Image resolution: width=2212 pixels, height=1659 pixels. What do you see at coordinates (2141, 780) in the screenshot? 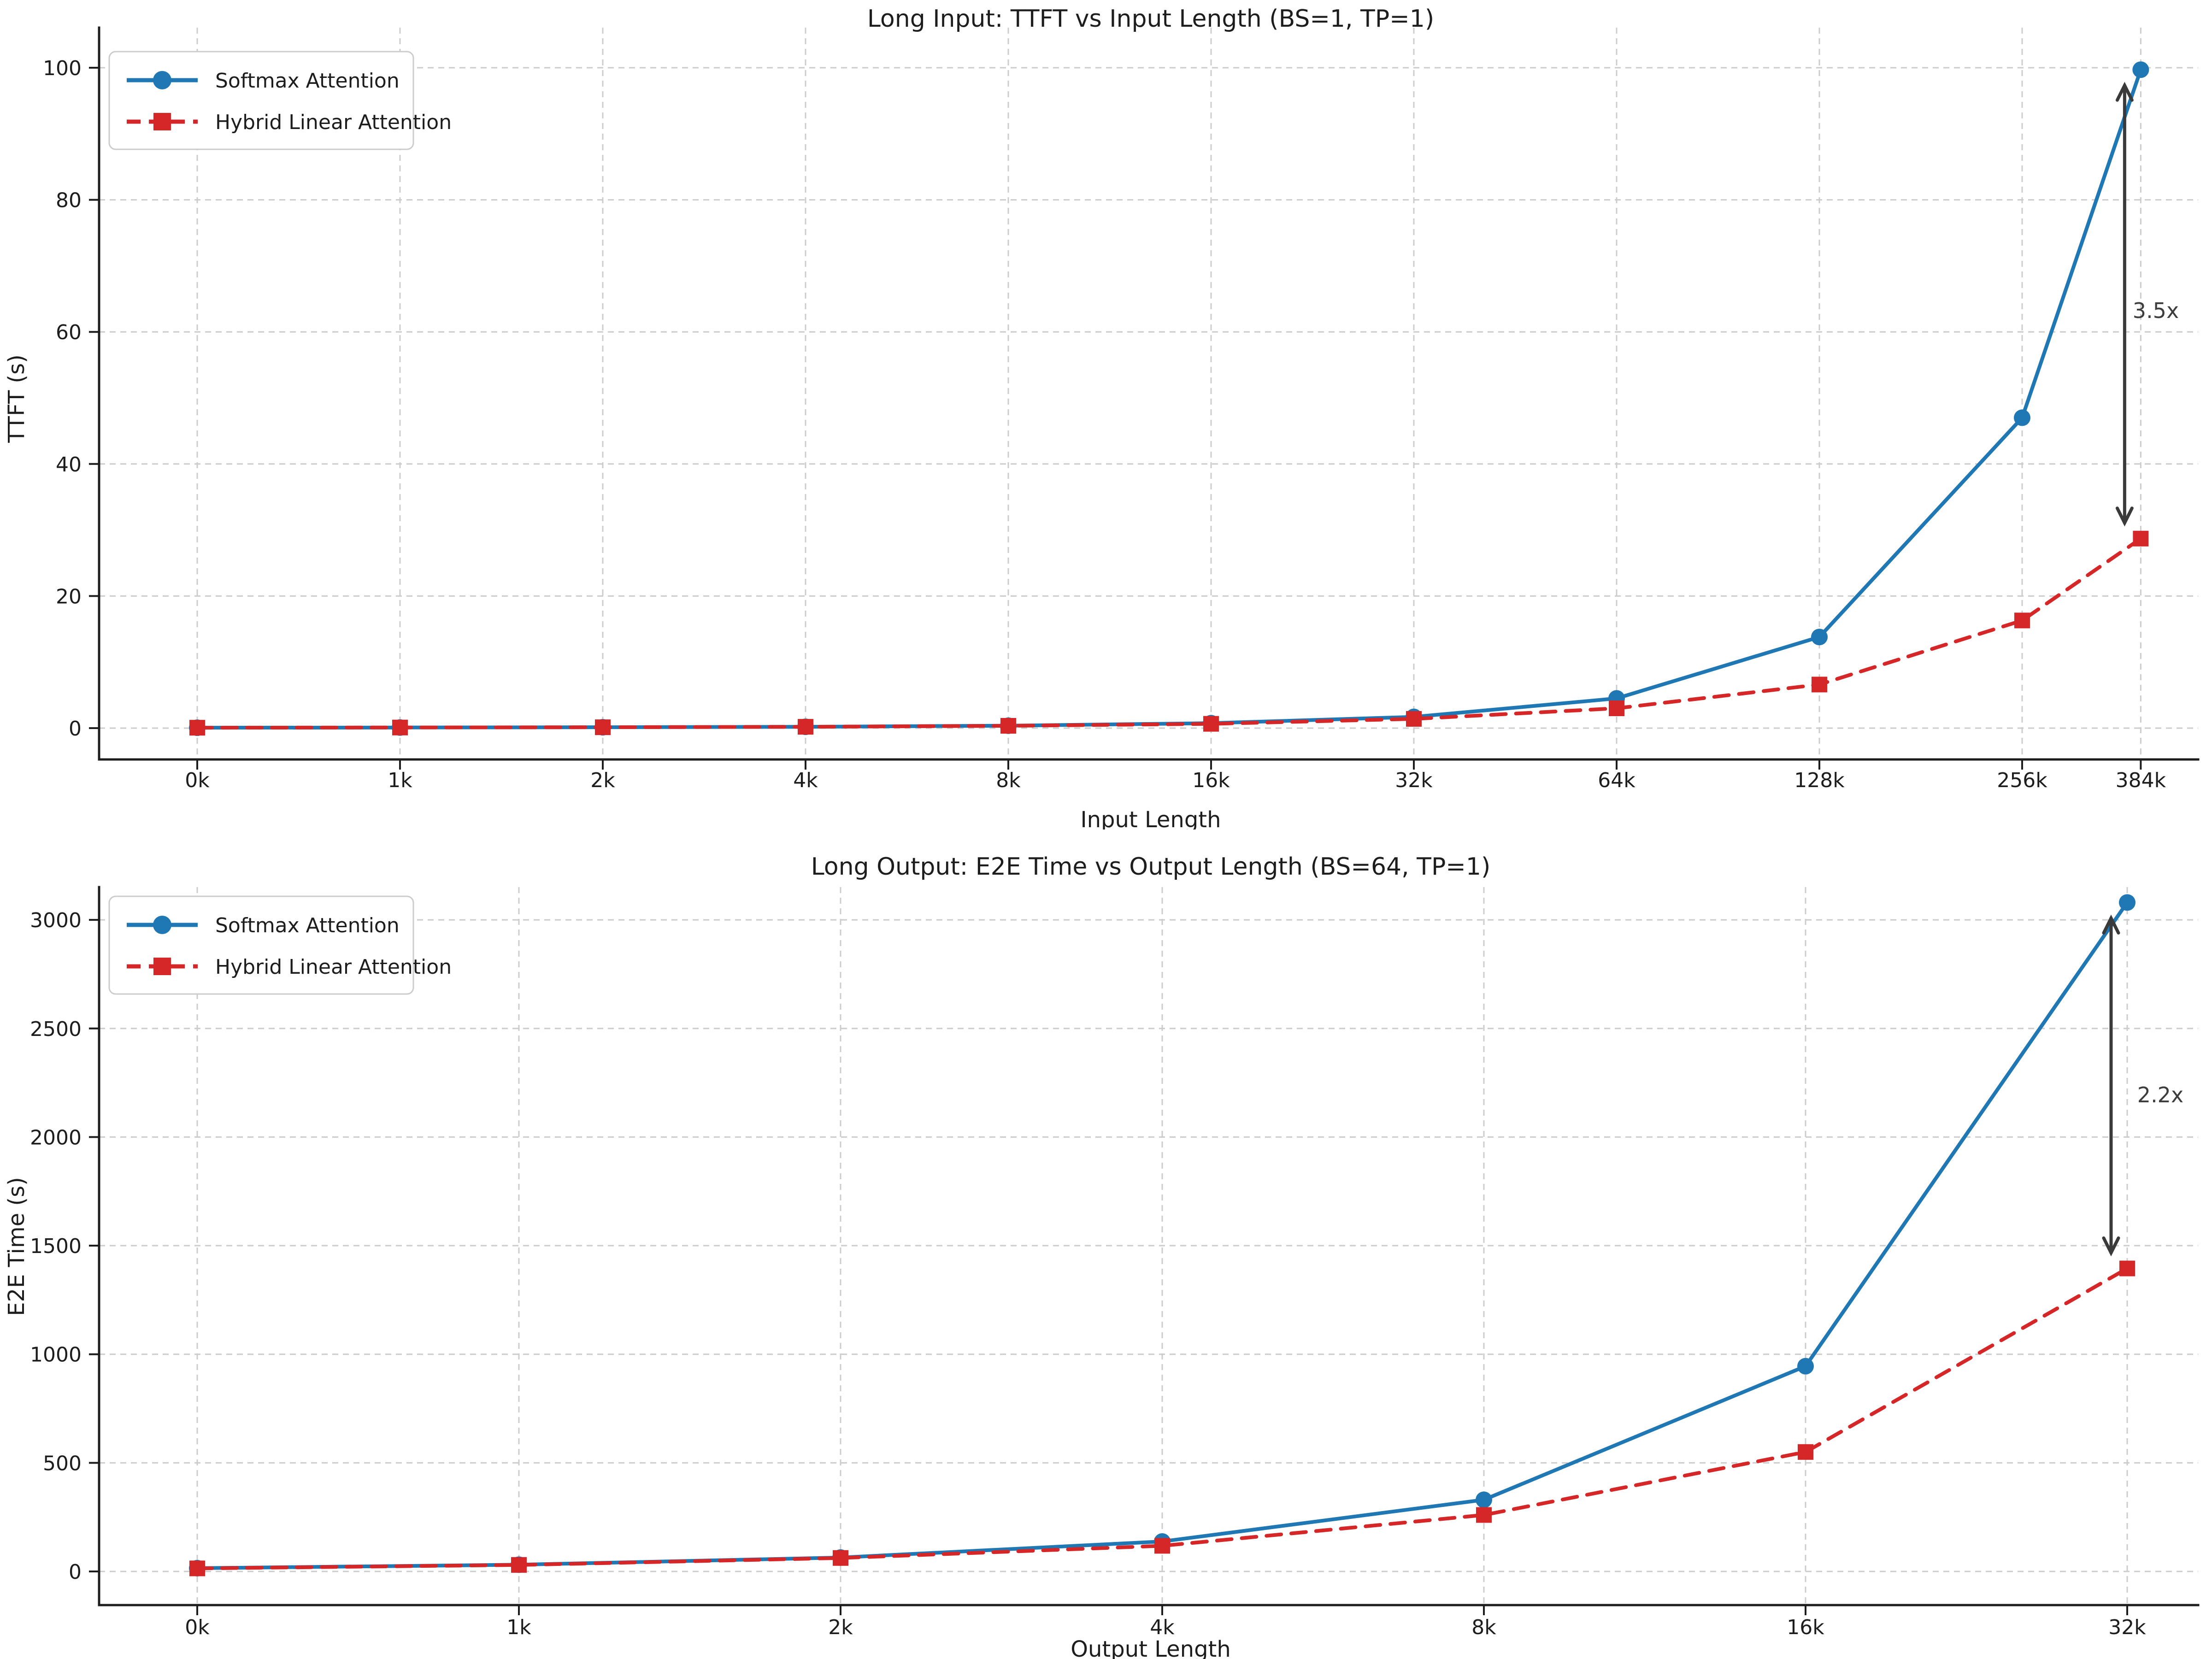
I see `x-tick-label: 384k` at bounding box center [2141, 780].